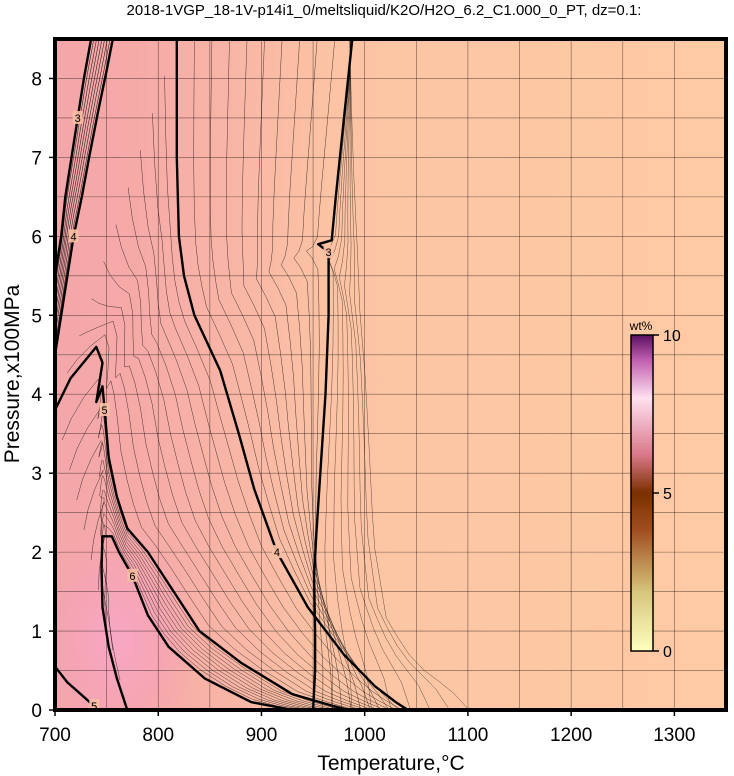 Image resolution: width=734 pixels, height=776 pixels. I want to click on x-tick-label: 1300, so click(674, 735).